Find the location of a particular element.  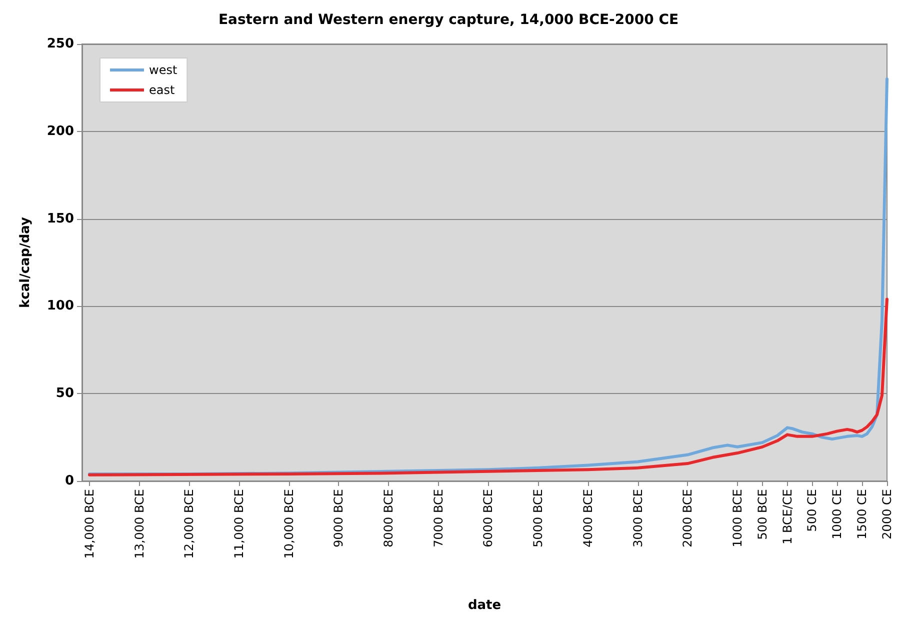

x-tick-label: 13,000 BCE is located at coordinates (139, 524).